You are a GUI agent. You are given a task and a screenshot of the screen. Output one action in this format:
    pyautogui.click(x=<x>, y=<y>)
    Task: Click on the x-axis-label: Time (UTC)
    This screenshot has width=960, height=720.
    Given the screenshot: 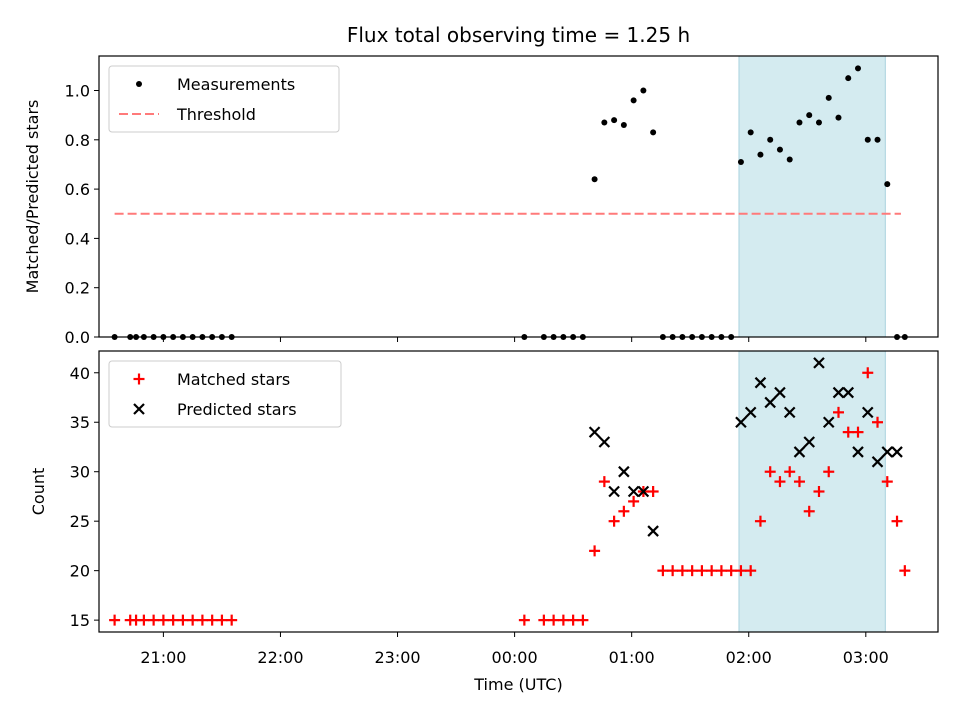 What is the action you would take?
    pyautogui.click(x=517, y=684)
    